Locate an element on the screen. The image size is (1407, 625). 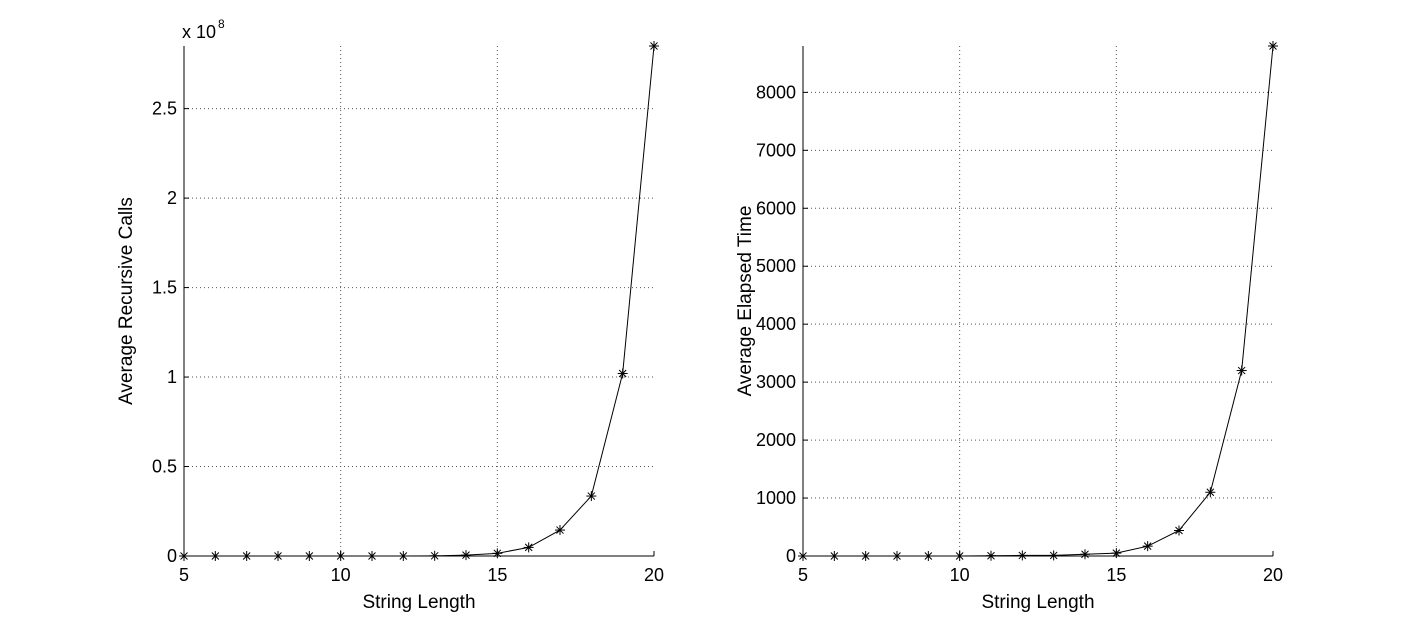
y-tick-label: 1 is located at coordinates (172, 377).